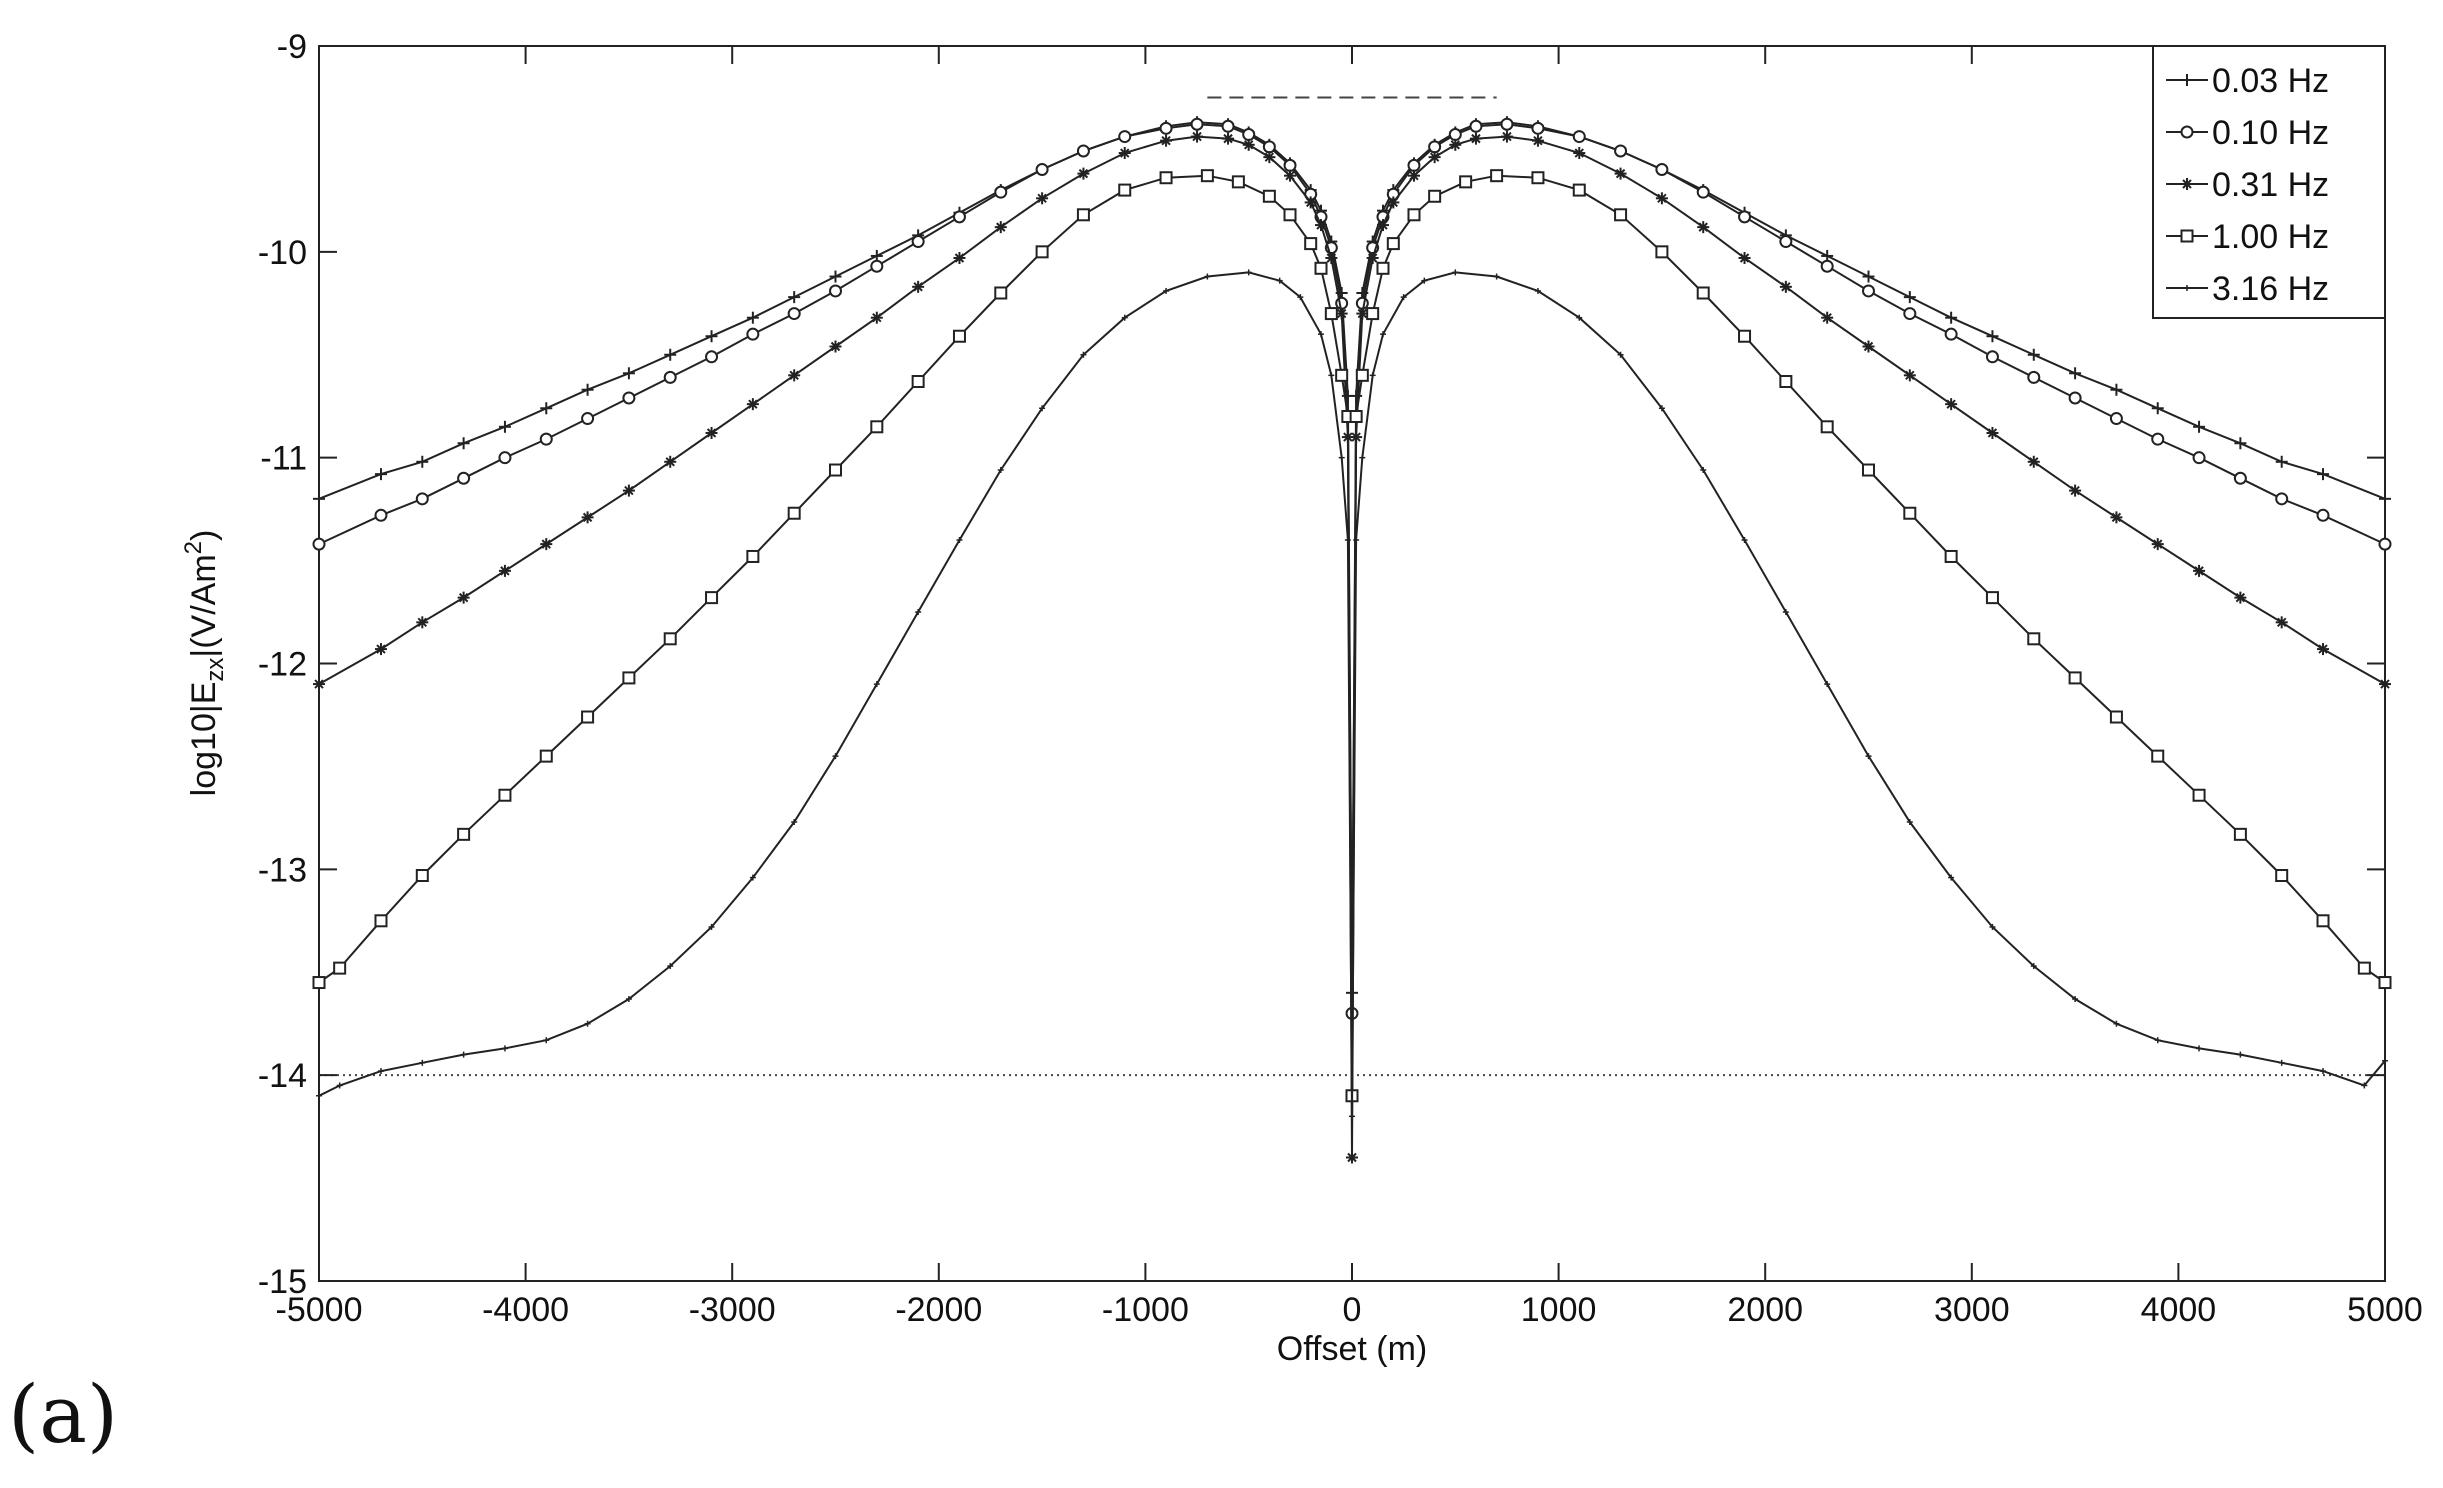 Image resolution: width=2443 pixels, height=1488 pixels. What do you see at coordinates (2270, 133) in the screenshot?
I see `legend-label: 0.10 Hz` at bounding box center [2270, 133].